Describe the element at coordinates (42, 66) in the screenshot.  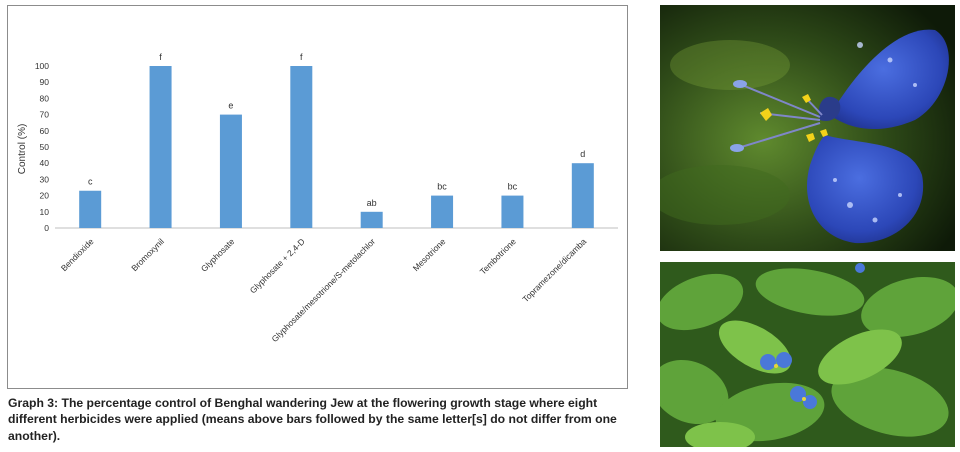
I see `y-tick-label: 100` at that location.